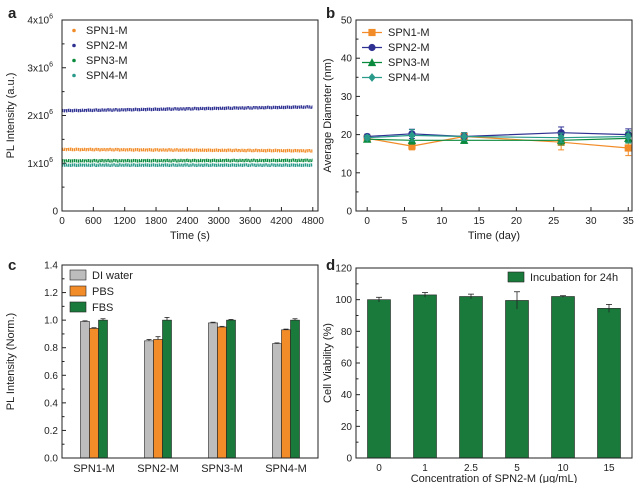 This screenshot has height=483, width=636. I want to click on panel-d-xtick-label: 0, so click(379, 468).